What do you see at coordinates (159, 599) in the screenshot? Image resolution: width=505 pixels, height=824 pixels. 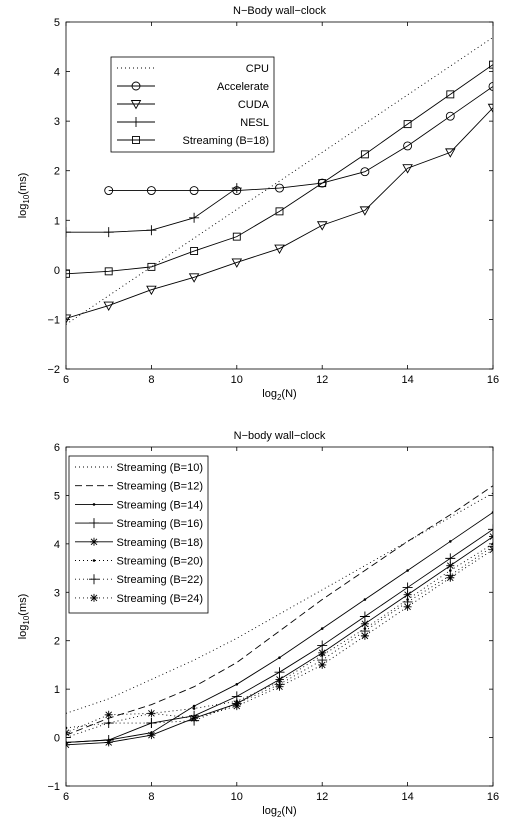 I see `legend-label: Streaming (B=24)` at bounding box center [159, 599].